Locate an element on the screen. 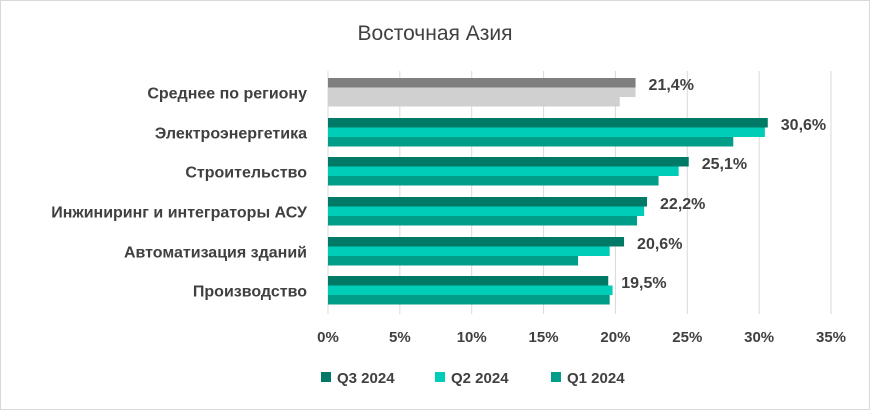 The width and height of the screenshot is (870, 411). tick-label: 30% is located at coordinates (759, 337).